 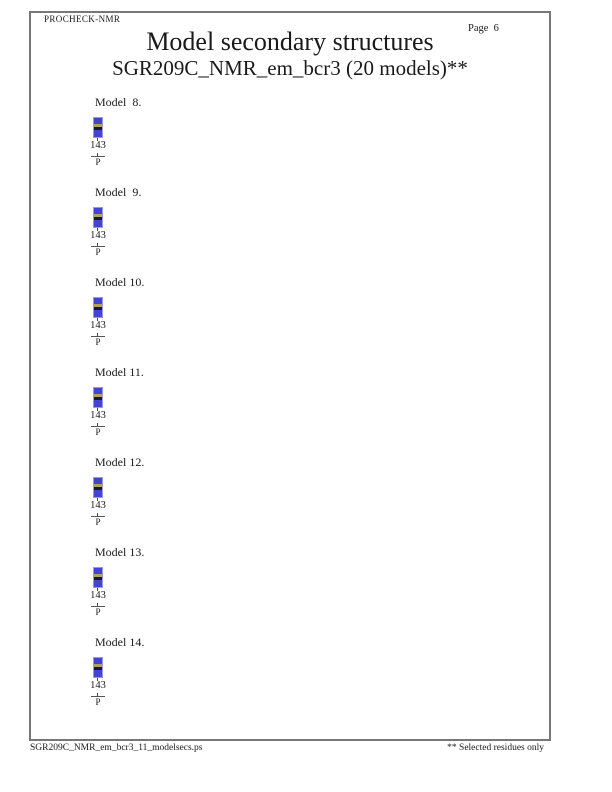 I want to click on model-label: Model 12., so click(x=120, y=462).